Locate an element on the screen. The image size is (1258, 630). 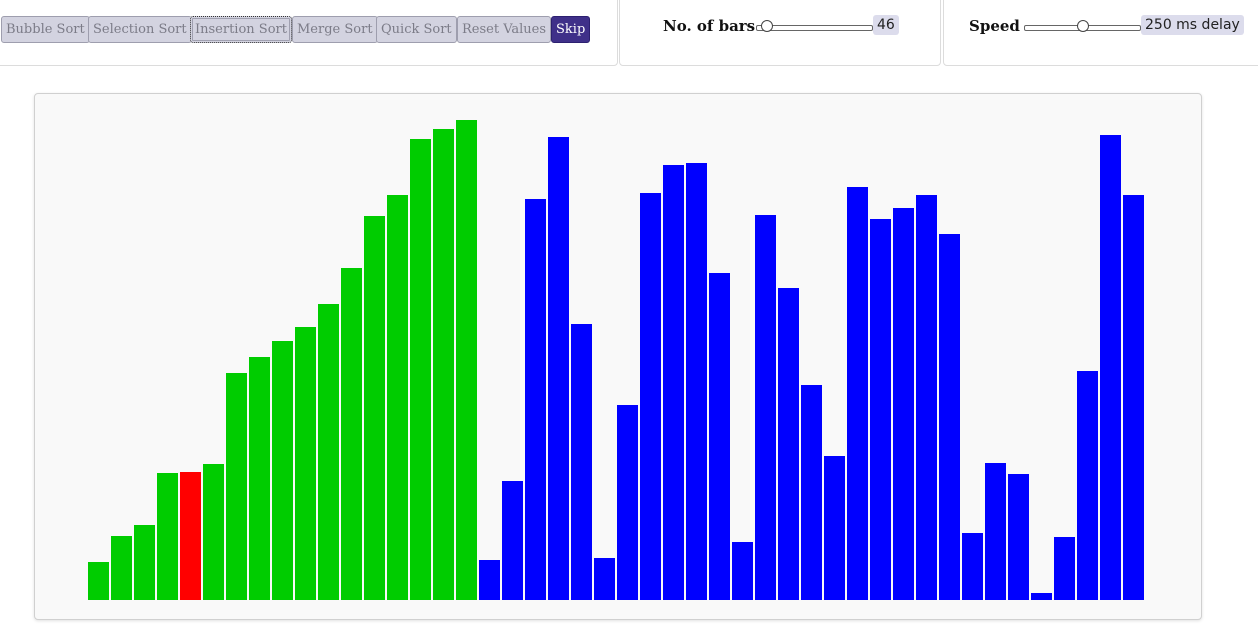
skip-button: Skip is located at coordinates (571, 29).